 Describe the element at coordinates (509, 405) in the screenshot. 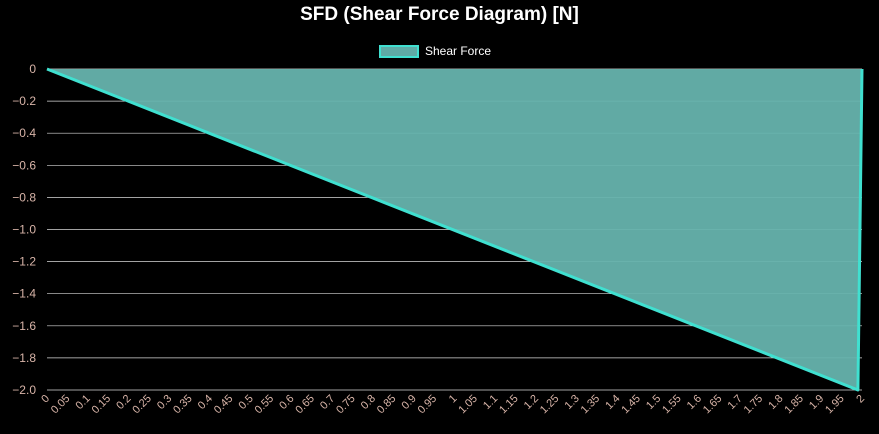

I see `x-tick-label: 1.15` at that location.